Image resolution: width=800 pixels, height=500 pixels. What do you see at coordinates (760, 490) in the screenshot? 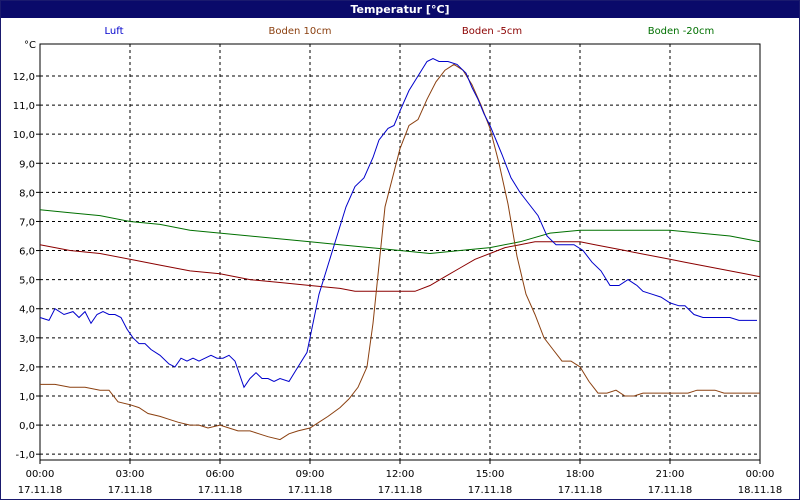
I see `x-tick-date-label: 18.11.18` at bounding box center [760, 490].